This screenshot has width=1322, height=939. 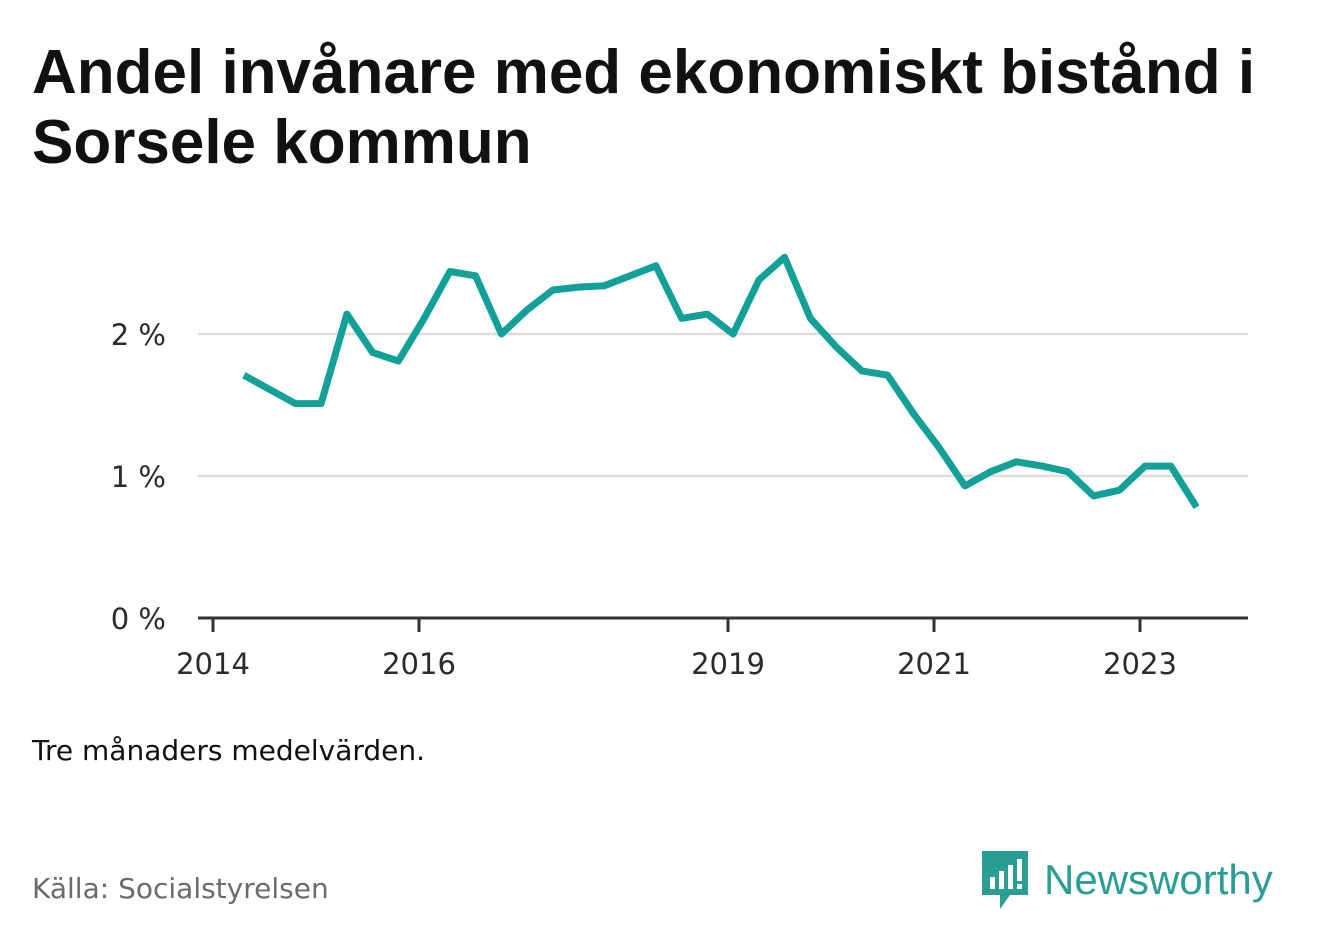 What do you see at coordinates (723, 405) in the screenshot?
I see `gridlines` at bounding box center [723, 405].